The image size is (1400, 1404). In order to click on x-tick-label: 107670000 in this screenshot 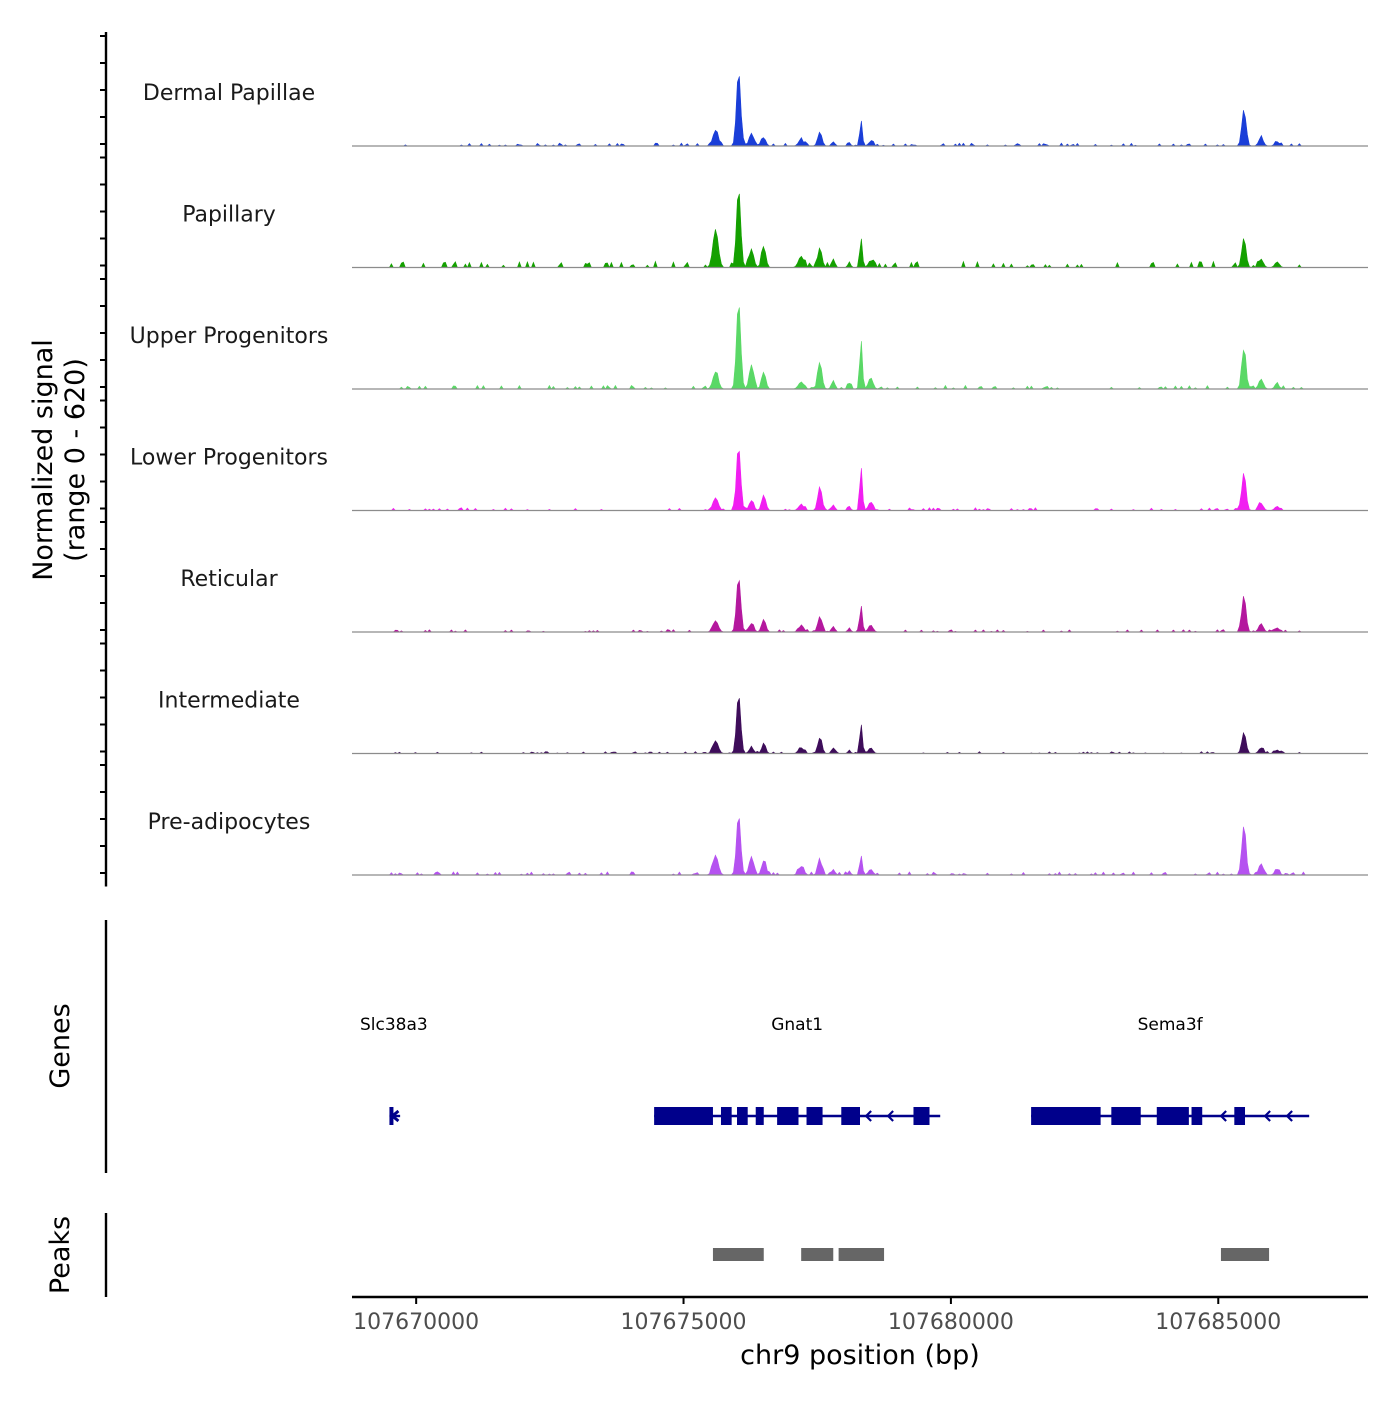, I will do `click(416, 1322)`.